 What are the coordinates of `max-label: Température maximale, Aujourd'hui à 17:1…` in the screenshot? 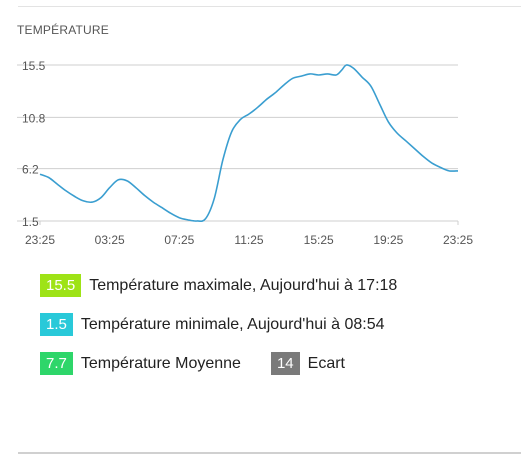 It's located at (243, 285).